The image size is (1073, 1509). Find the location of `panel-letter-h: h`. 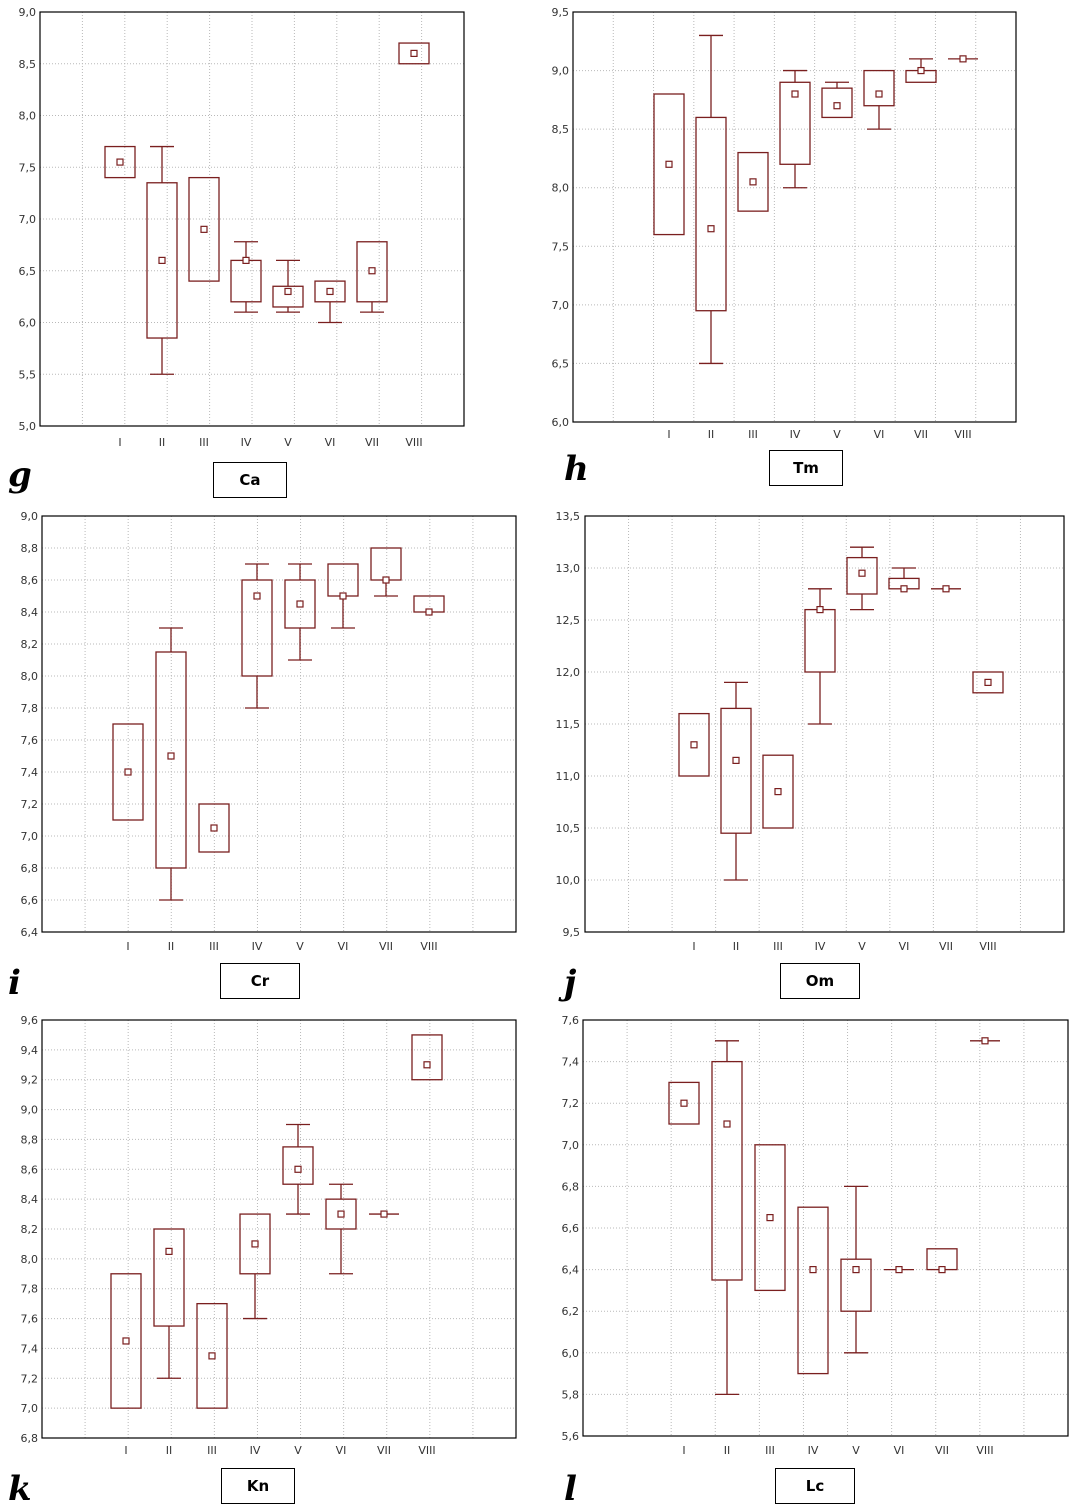

panel-letter-h: h is located at coordinates (576, 469).